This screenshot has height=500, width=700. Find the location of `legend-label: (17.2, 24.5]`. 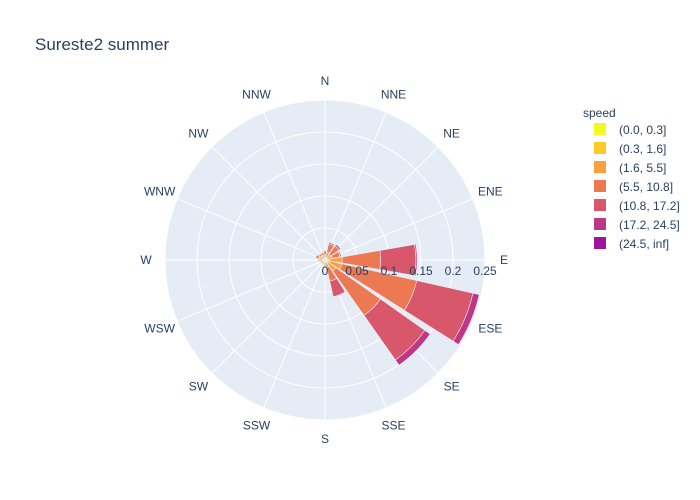

legend-label: (17.2, 24.5] is located at coordinates (649, 225).